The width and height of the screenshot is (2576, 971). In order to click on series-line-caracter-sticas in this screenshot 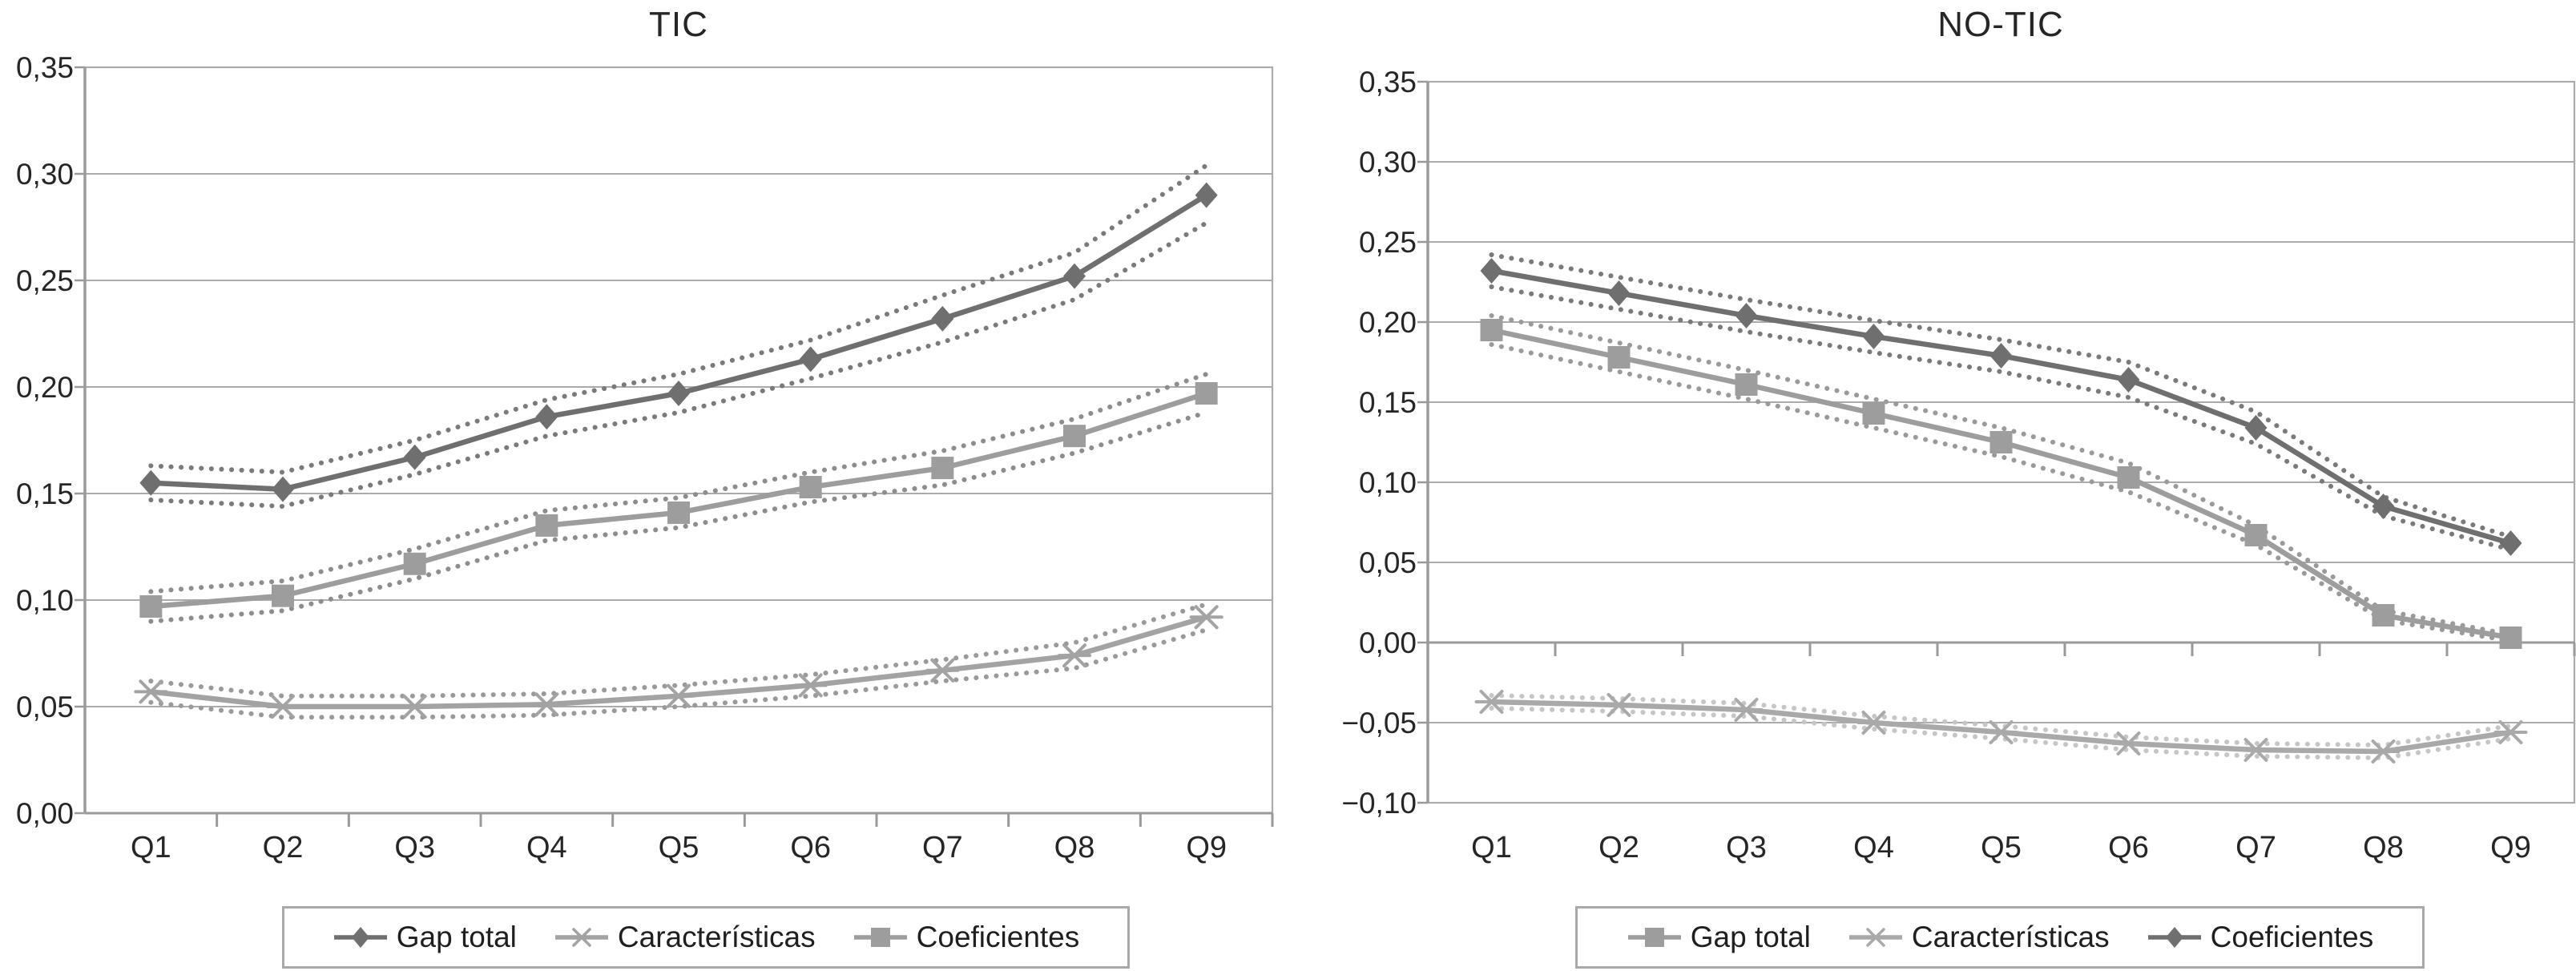, I will do `click(678, 662)`.